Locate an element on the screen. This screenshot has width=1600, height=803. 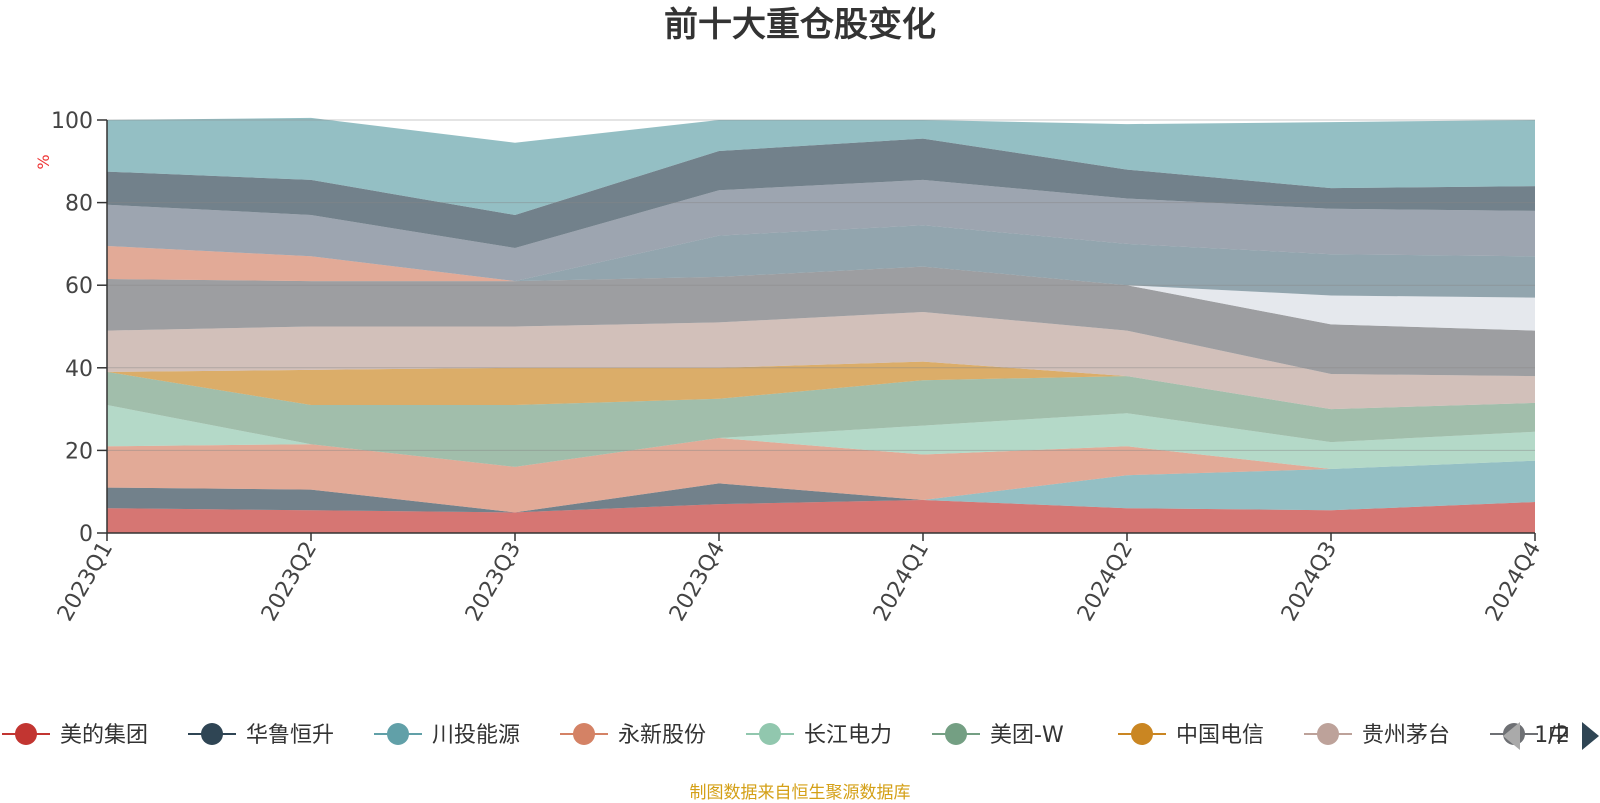
x-tick-label: 2024Q4 is located at coordinates (1513, 582).